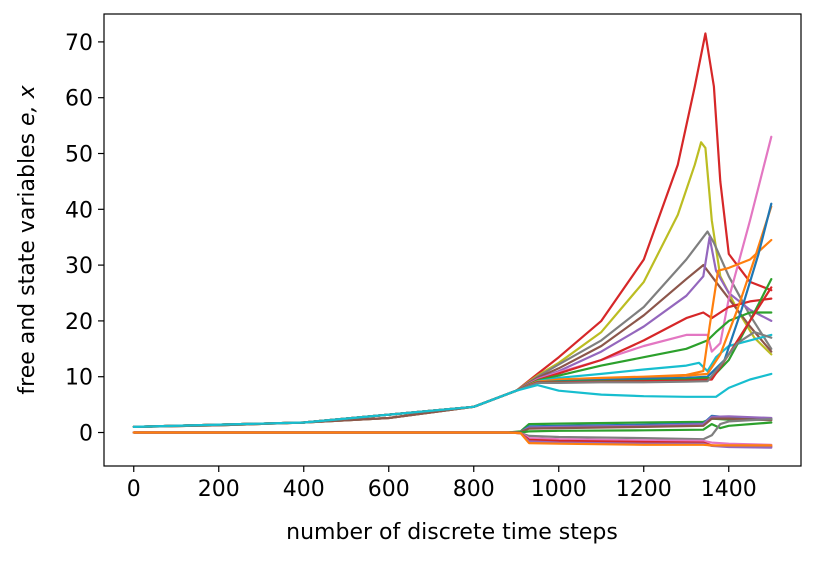 This screenshot has width=816, height=561. I want to click on y-tick-label: 10, so click(79, 378).